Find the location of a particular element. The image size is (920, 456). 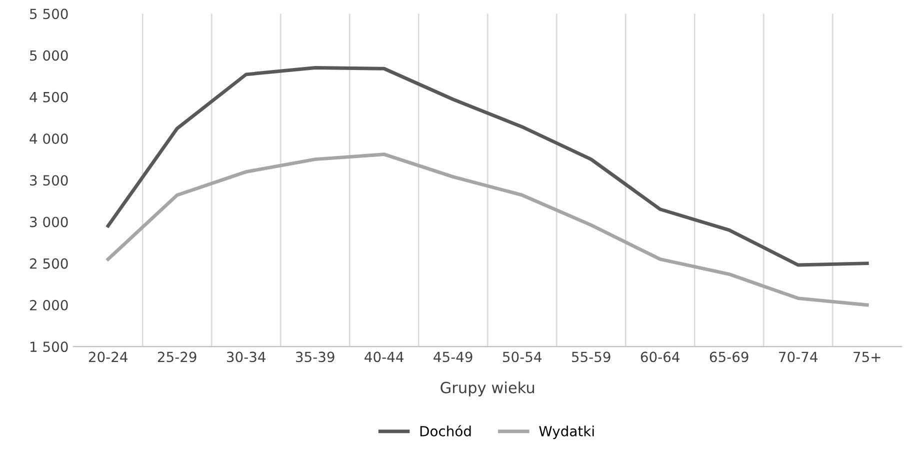

y-tick-label: 4 500 is located at coordinates (49, 97).